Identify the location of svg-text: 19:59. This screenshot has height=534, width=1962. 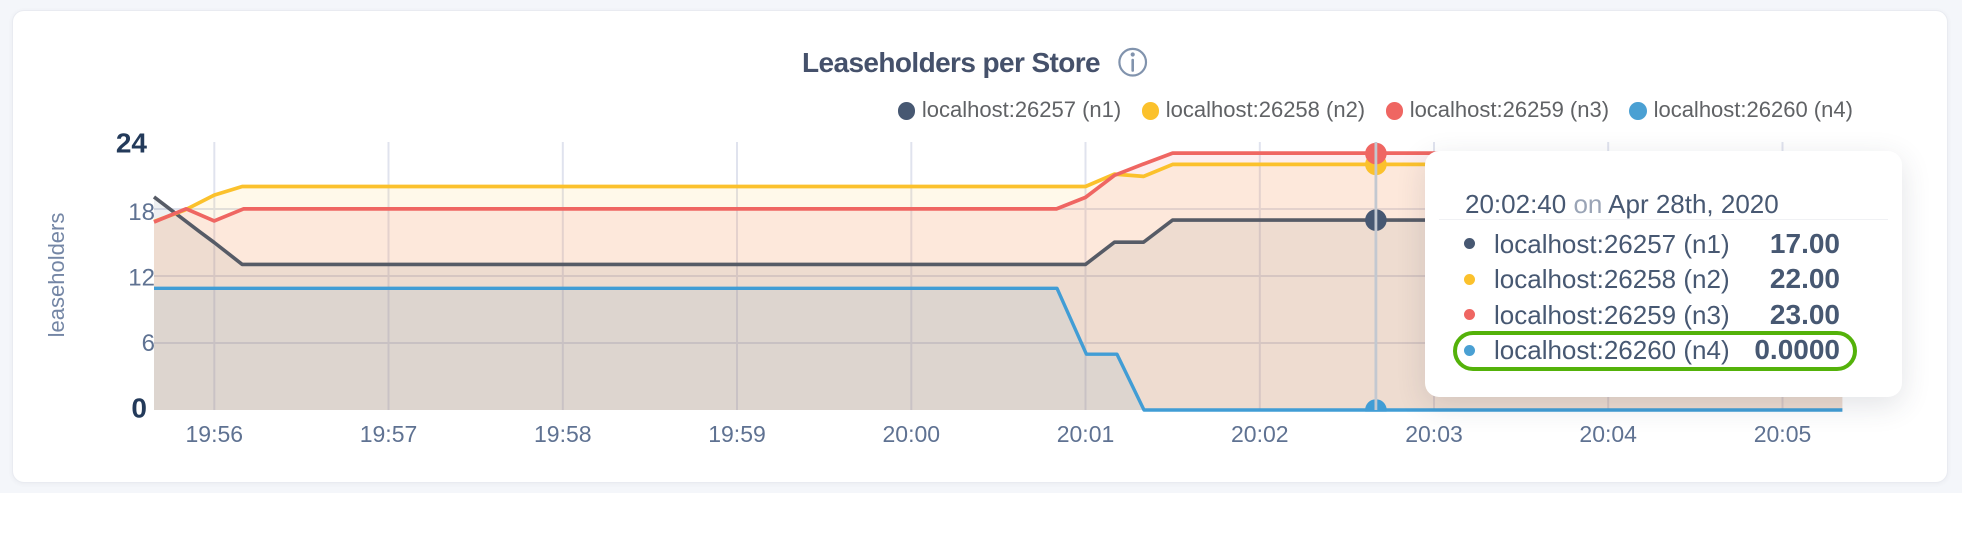
(737, 434).